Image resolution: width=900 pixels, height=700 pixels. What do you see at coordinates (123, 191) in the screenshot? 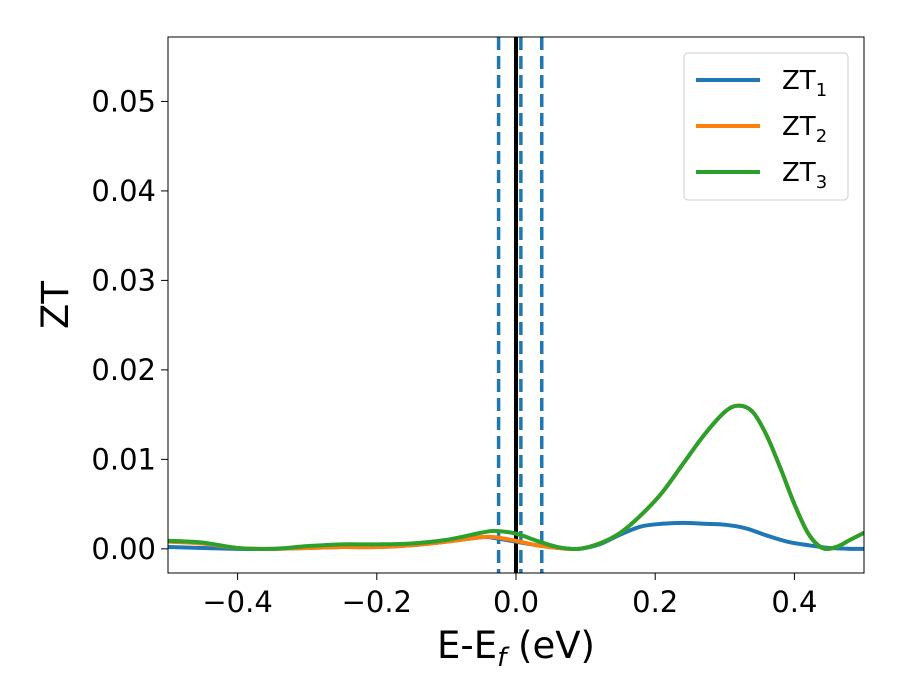
I see `y-tick-label: 0.04` at bounding box center [123, 191].